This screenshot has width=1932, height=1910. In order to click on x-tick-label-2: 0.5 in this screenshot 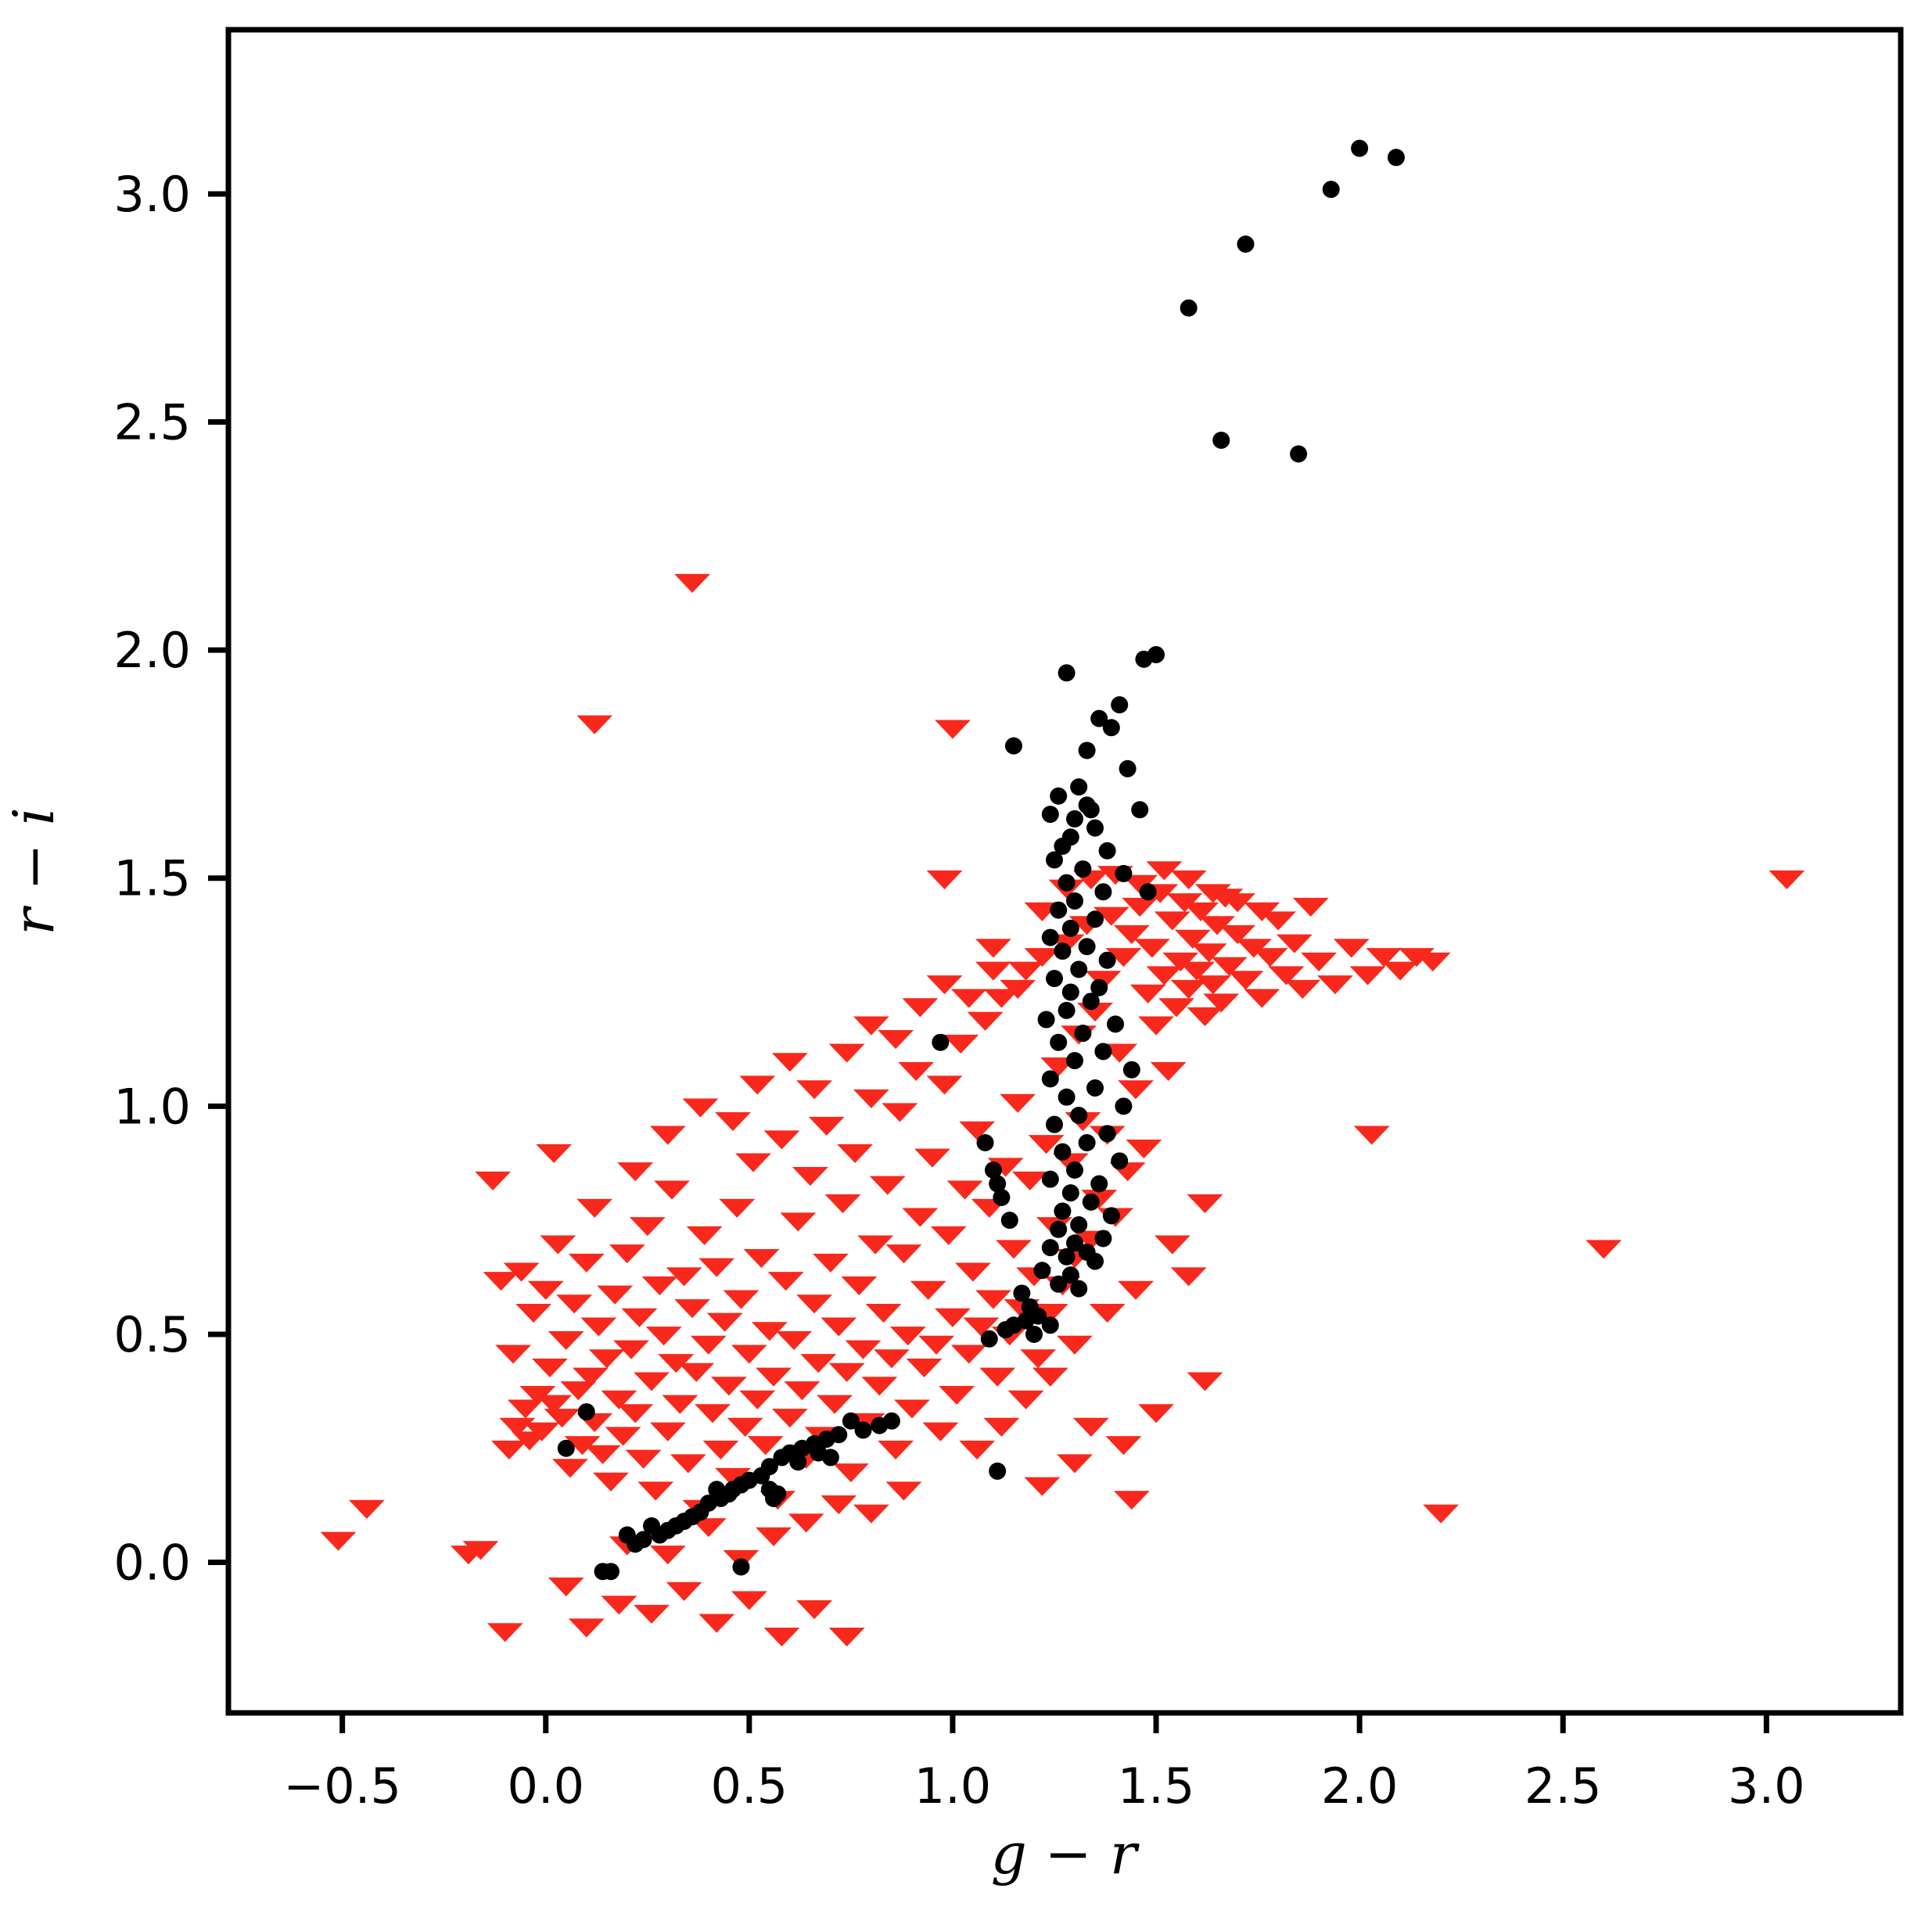, I will do `click(750, 1786)`.